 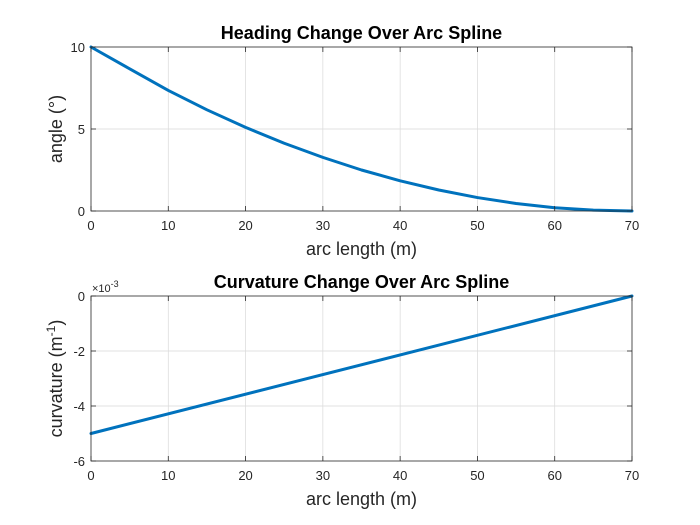 What do you see at coordinates (81, 129) in the screenshot?
I see `heading-y-tick-label: 5` at bounding box center [81, 129].